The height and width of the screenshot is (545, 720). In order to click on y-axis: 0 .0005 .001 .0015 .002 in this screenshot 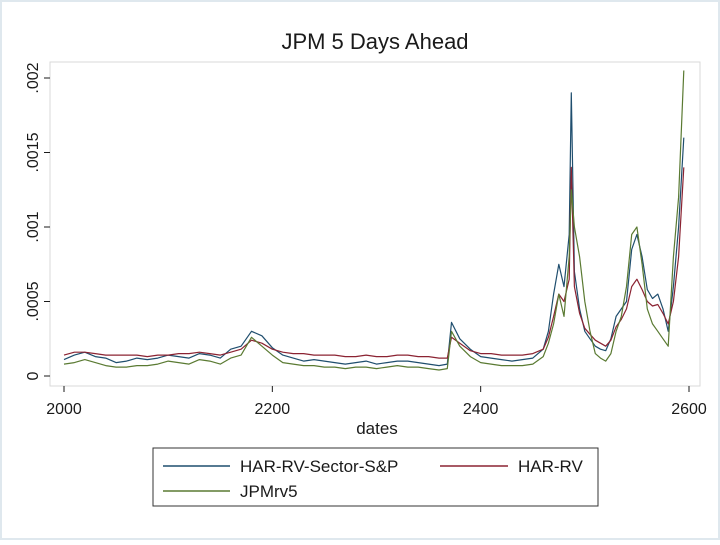, I will do `click(37, 221)`.